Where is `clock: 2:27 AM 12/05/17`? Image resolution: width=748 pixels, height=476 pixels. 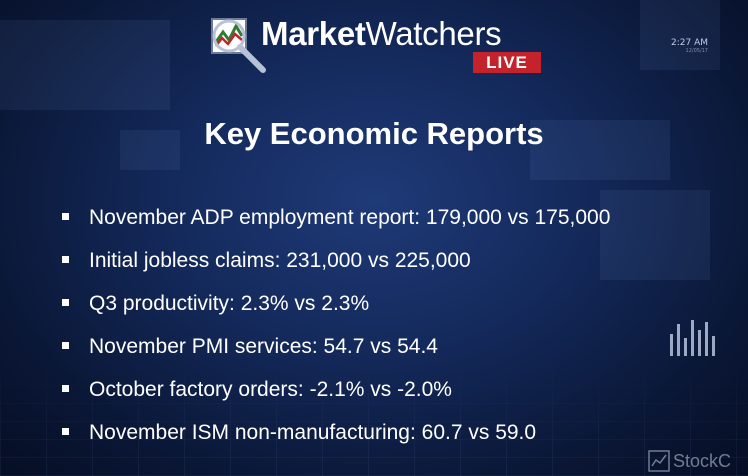
clock: 2:27 AM 12/05/17 is located at coordinates (688, 46).